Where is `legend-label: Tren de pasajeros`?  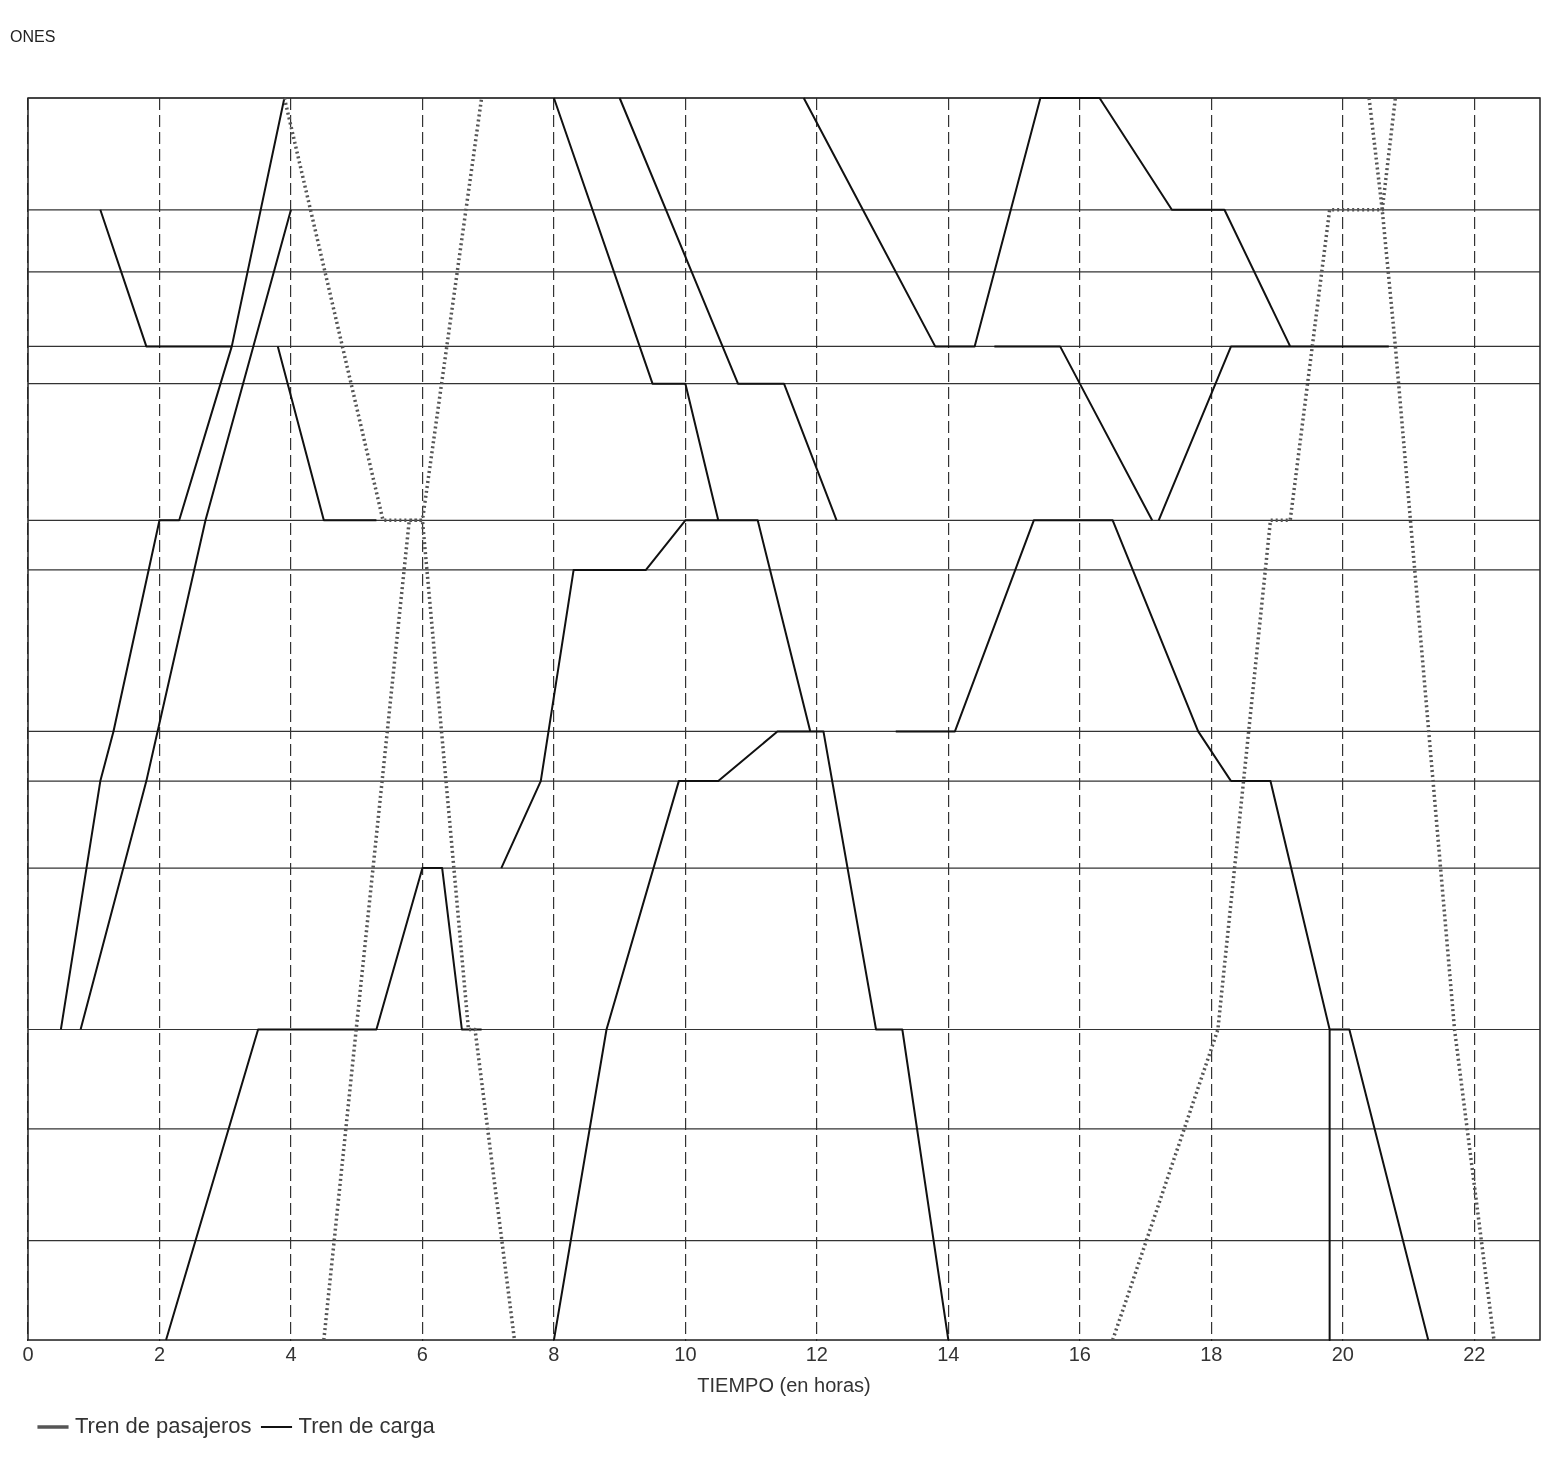 legend-label: Tren de pasajeros is located at coordinates (163, 1426).